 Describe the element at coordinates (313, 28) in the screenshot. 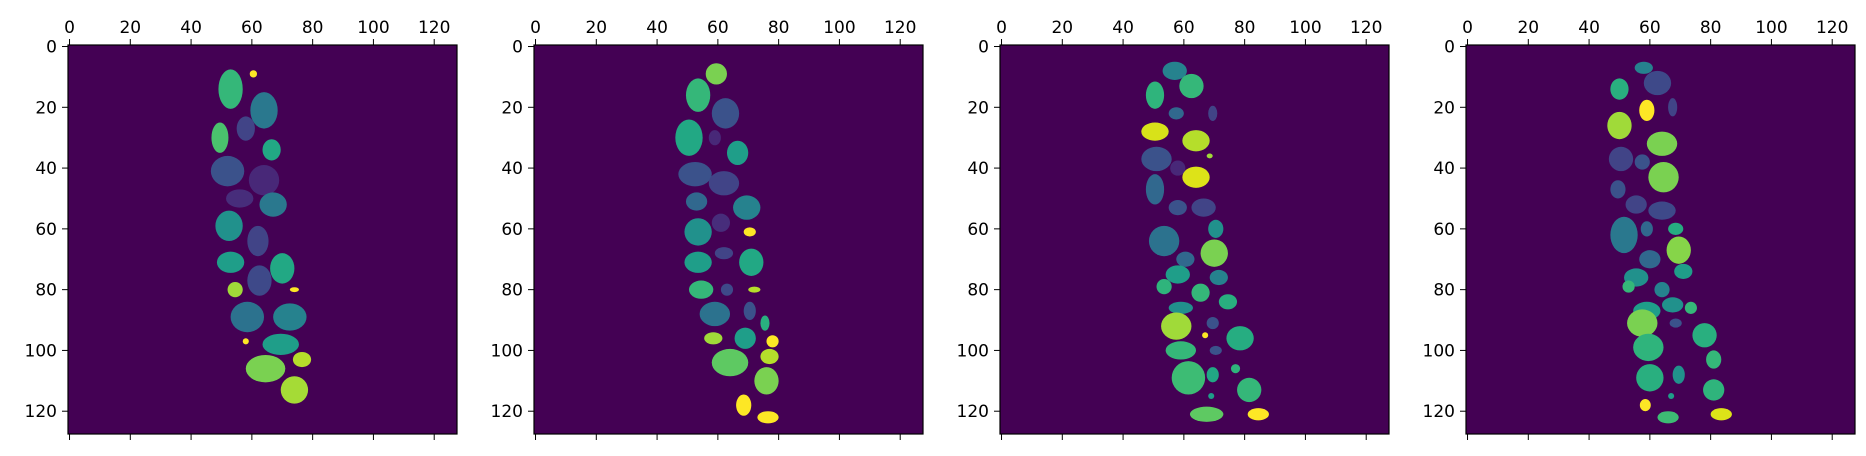

I see `x-tick-label: 80` at that location.